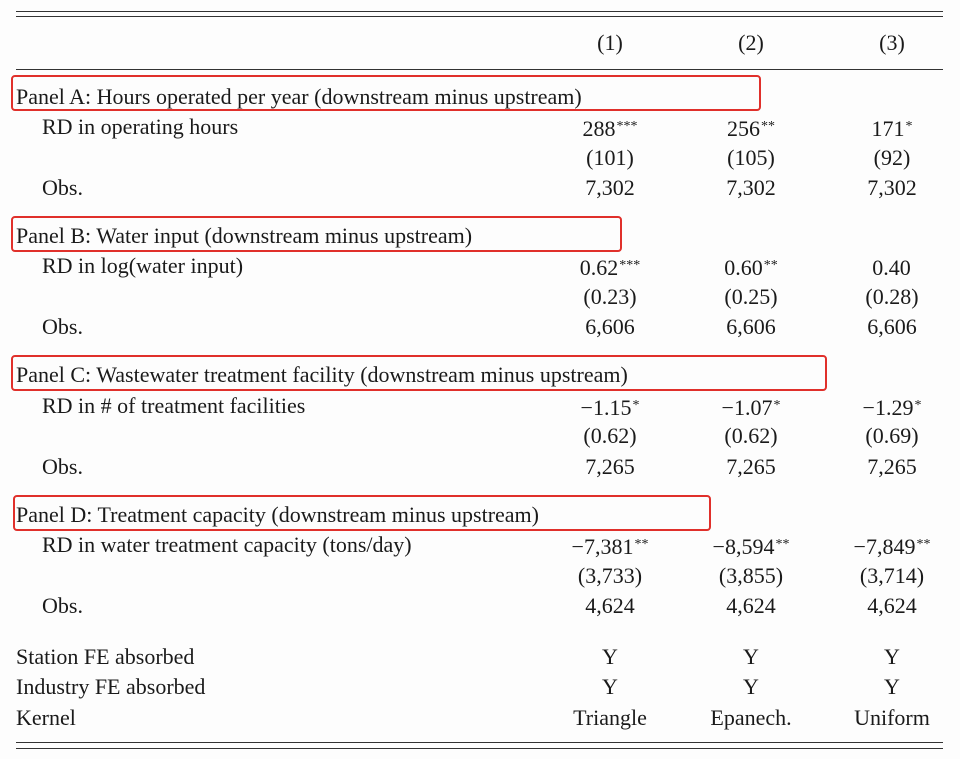 Image resolution: width=960 pixels, height=759 pixels. Describe the element at coordinates (610, 42) in the screenshot. I see `column-header-1: (1)` at that location.